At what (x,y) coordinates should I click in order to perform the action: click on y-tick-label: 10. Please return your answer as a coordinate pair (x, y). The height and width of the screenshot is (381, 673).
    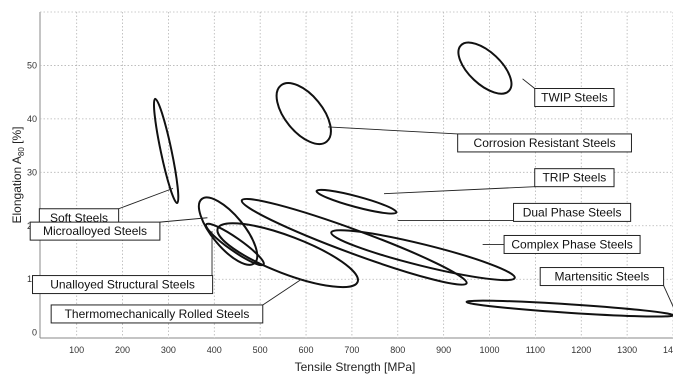
    Looking at the image, I should click on (32, 279).